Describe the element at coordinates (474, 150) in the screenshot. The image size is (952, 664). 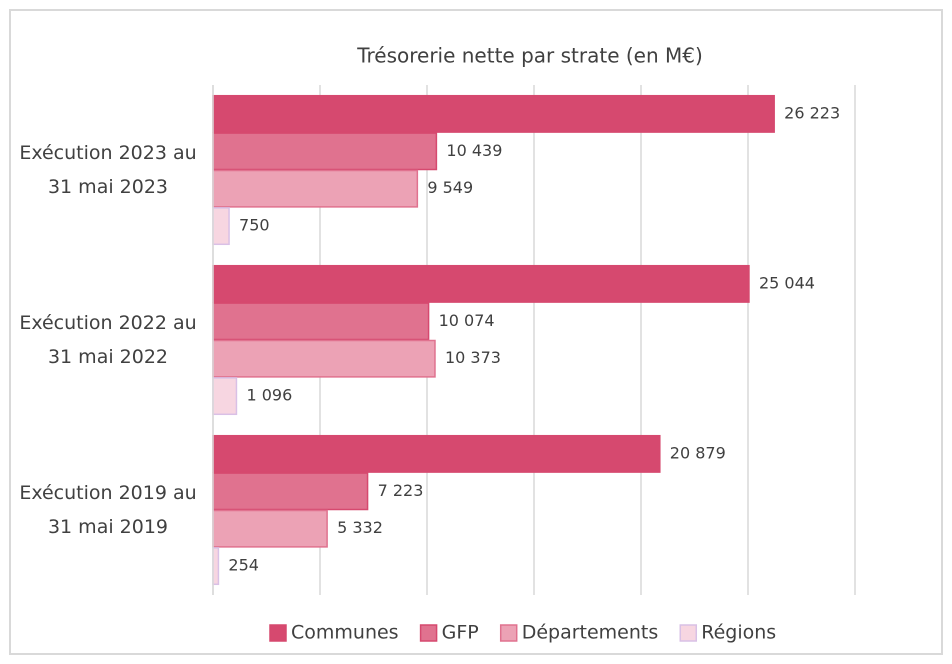
I see `data-label: 10 439` at that location.